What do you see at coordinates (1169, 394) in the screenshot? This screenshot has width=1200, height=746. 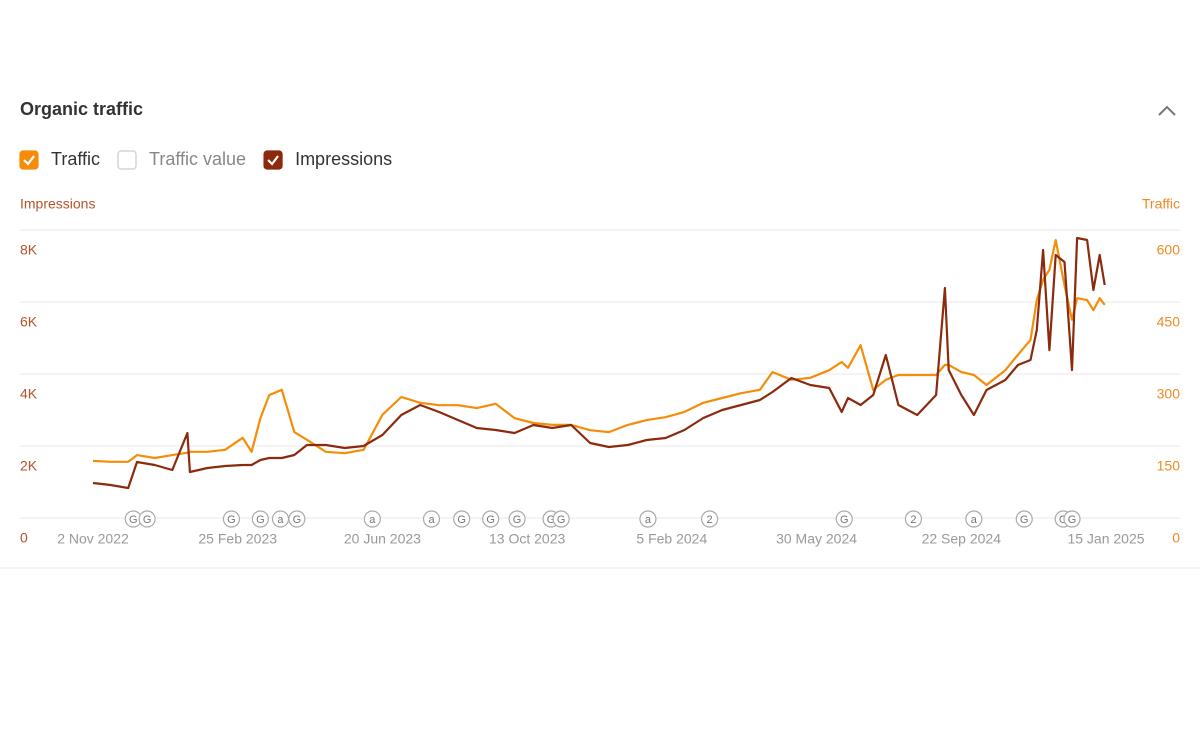 I see `y2-tick-label: 300` at bounding box center [1169, 394].